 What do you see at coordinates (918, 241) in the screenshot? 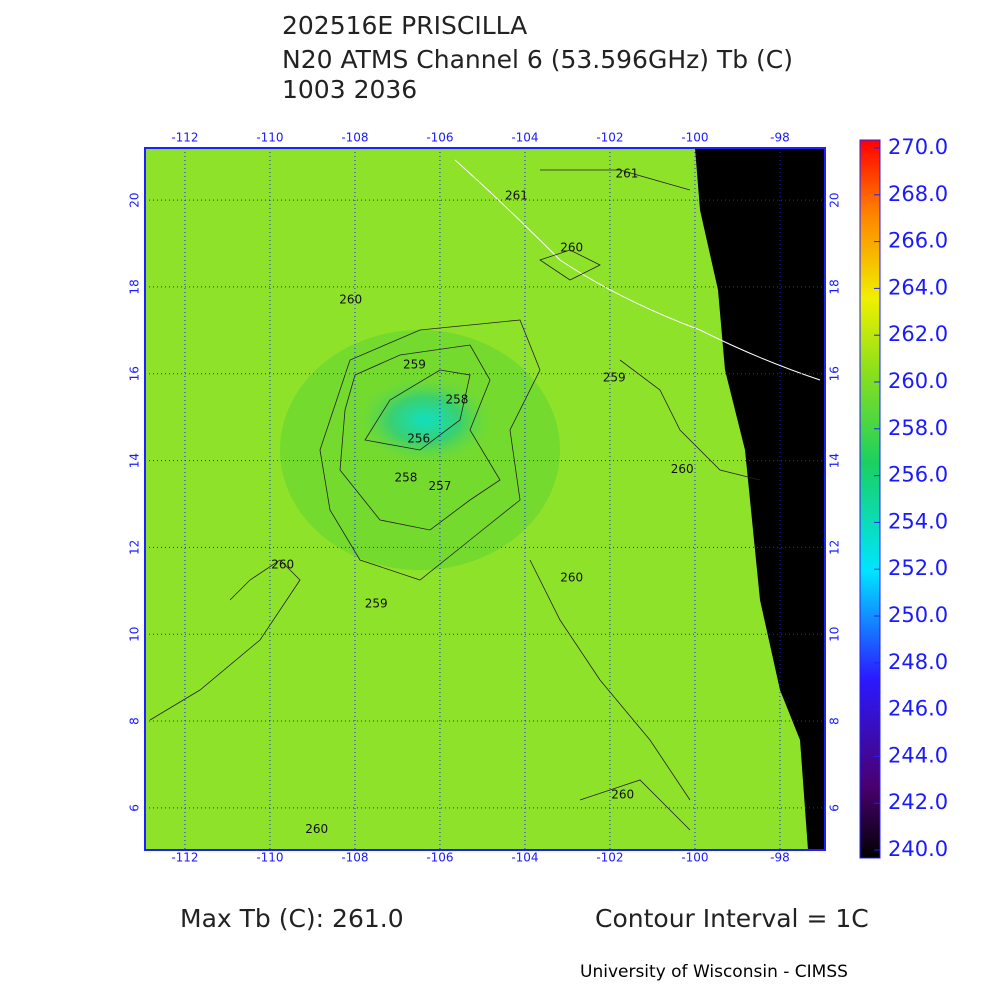
I see `colorbar-label: 266.0` at bounding box center [918, 241].